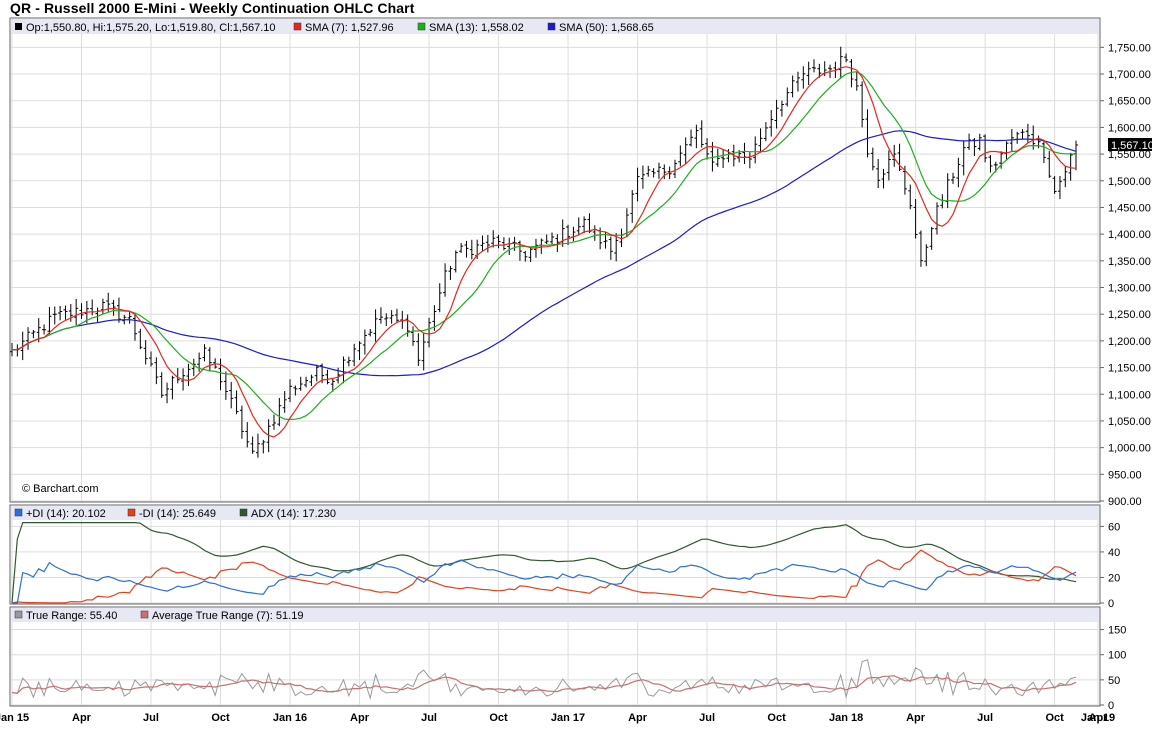 The width and height of the screenshot is (1156, 748). I want to click on dmi-legend-bar, so click(555, 513).